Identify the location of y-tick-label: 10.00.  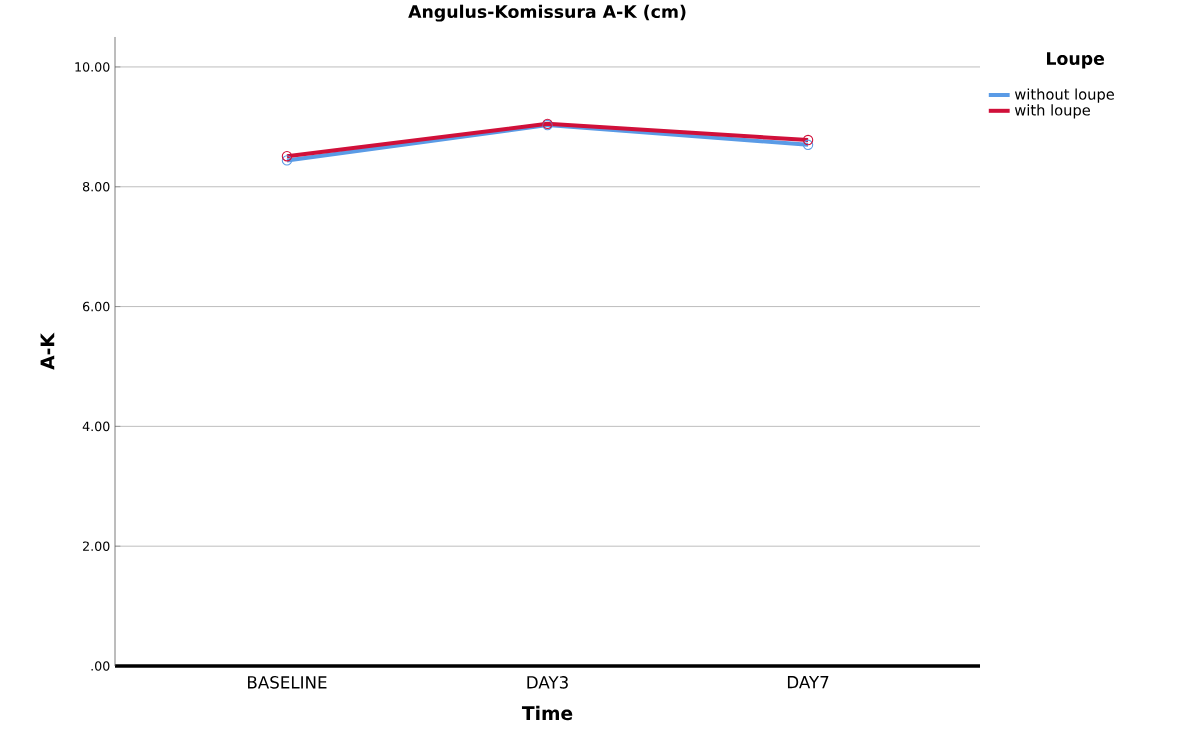
(92, 67).